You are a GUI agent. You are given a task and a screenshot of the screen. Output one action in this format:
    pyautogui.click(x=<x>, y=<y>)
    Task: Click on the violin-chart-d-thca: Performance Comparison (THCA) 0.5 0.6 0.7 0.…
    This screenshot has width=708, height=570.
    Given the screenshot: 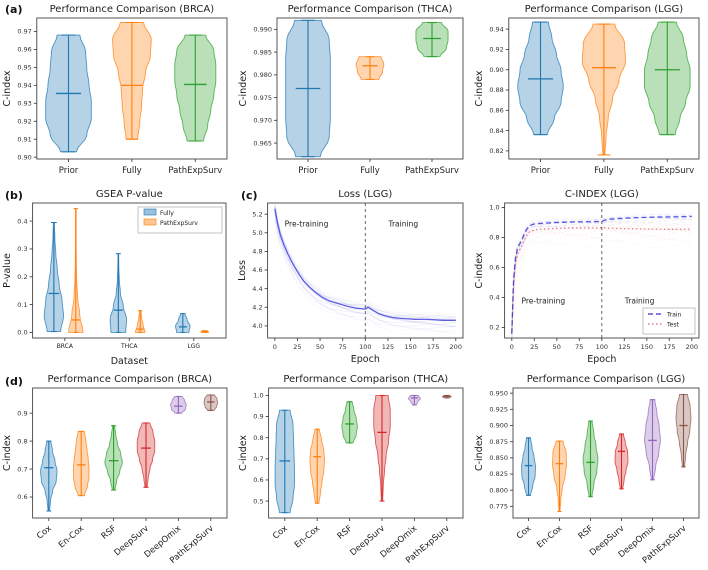 What is the action you would take?
    pyautogui.click(x=351, y=470)
    